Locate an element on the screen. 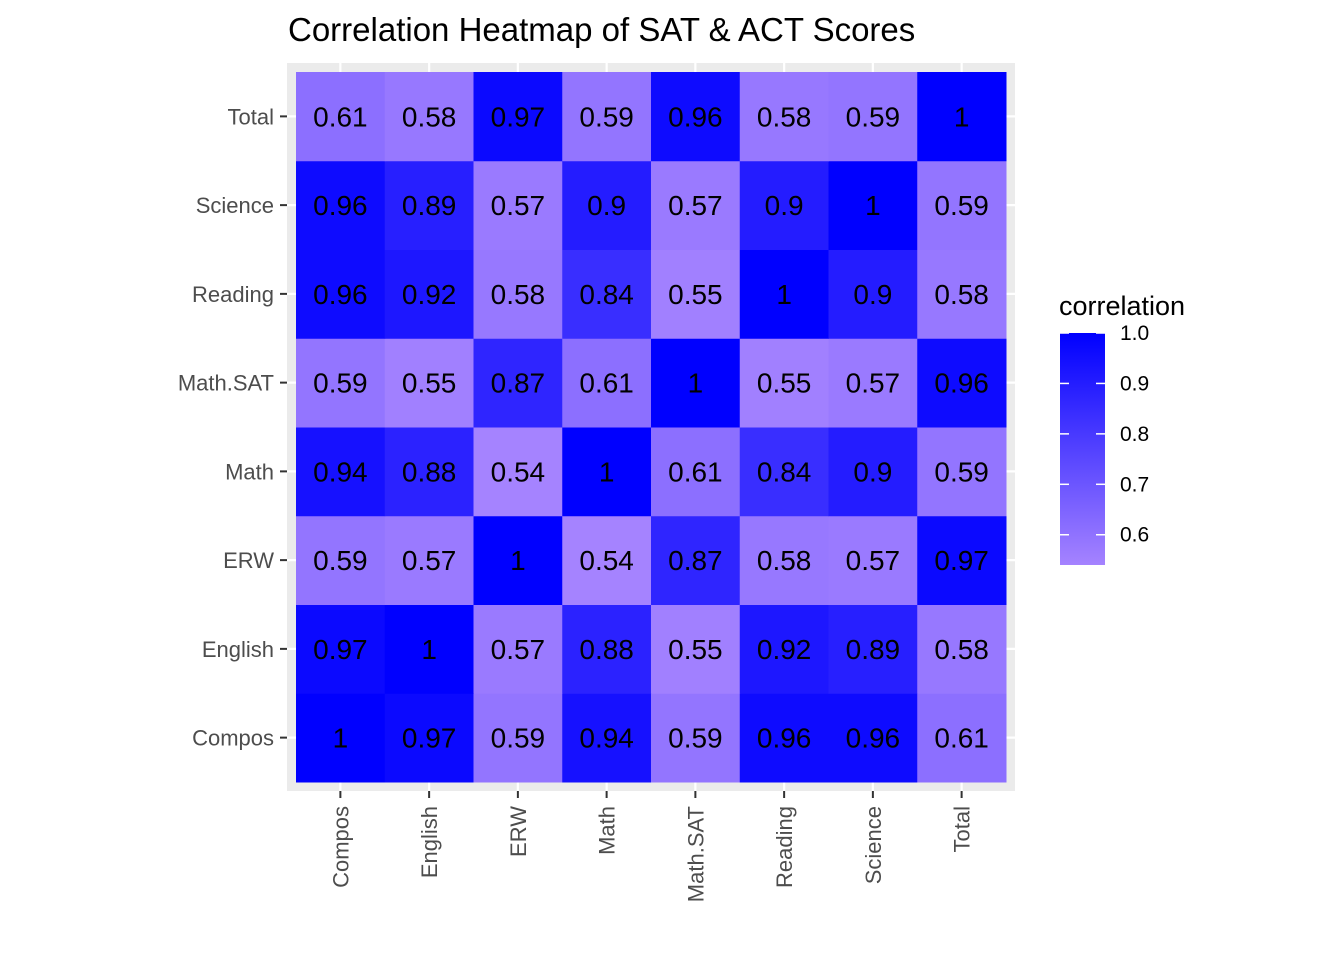 The image size is (1344, 960). cell-reading-english is located at coordinates (429, 294).